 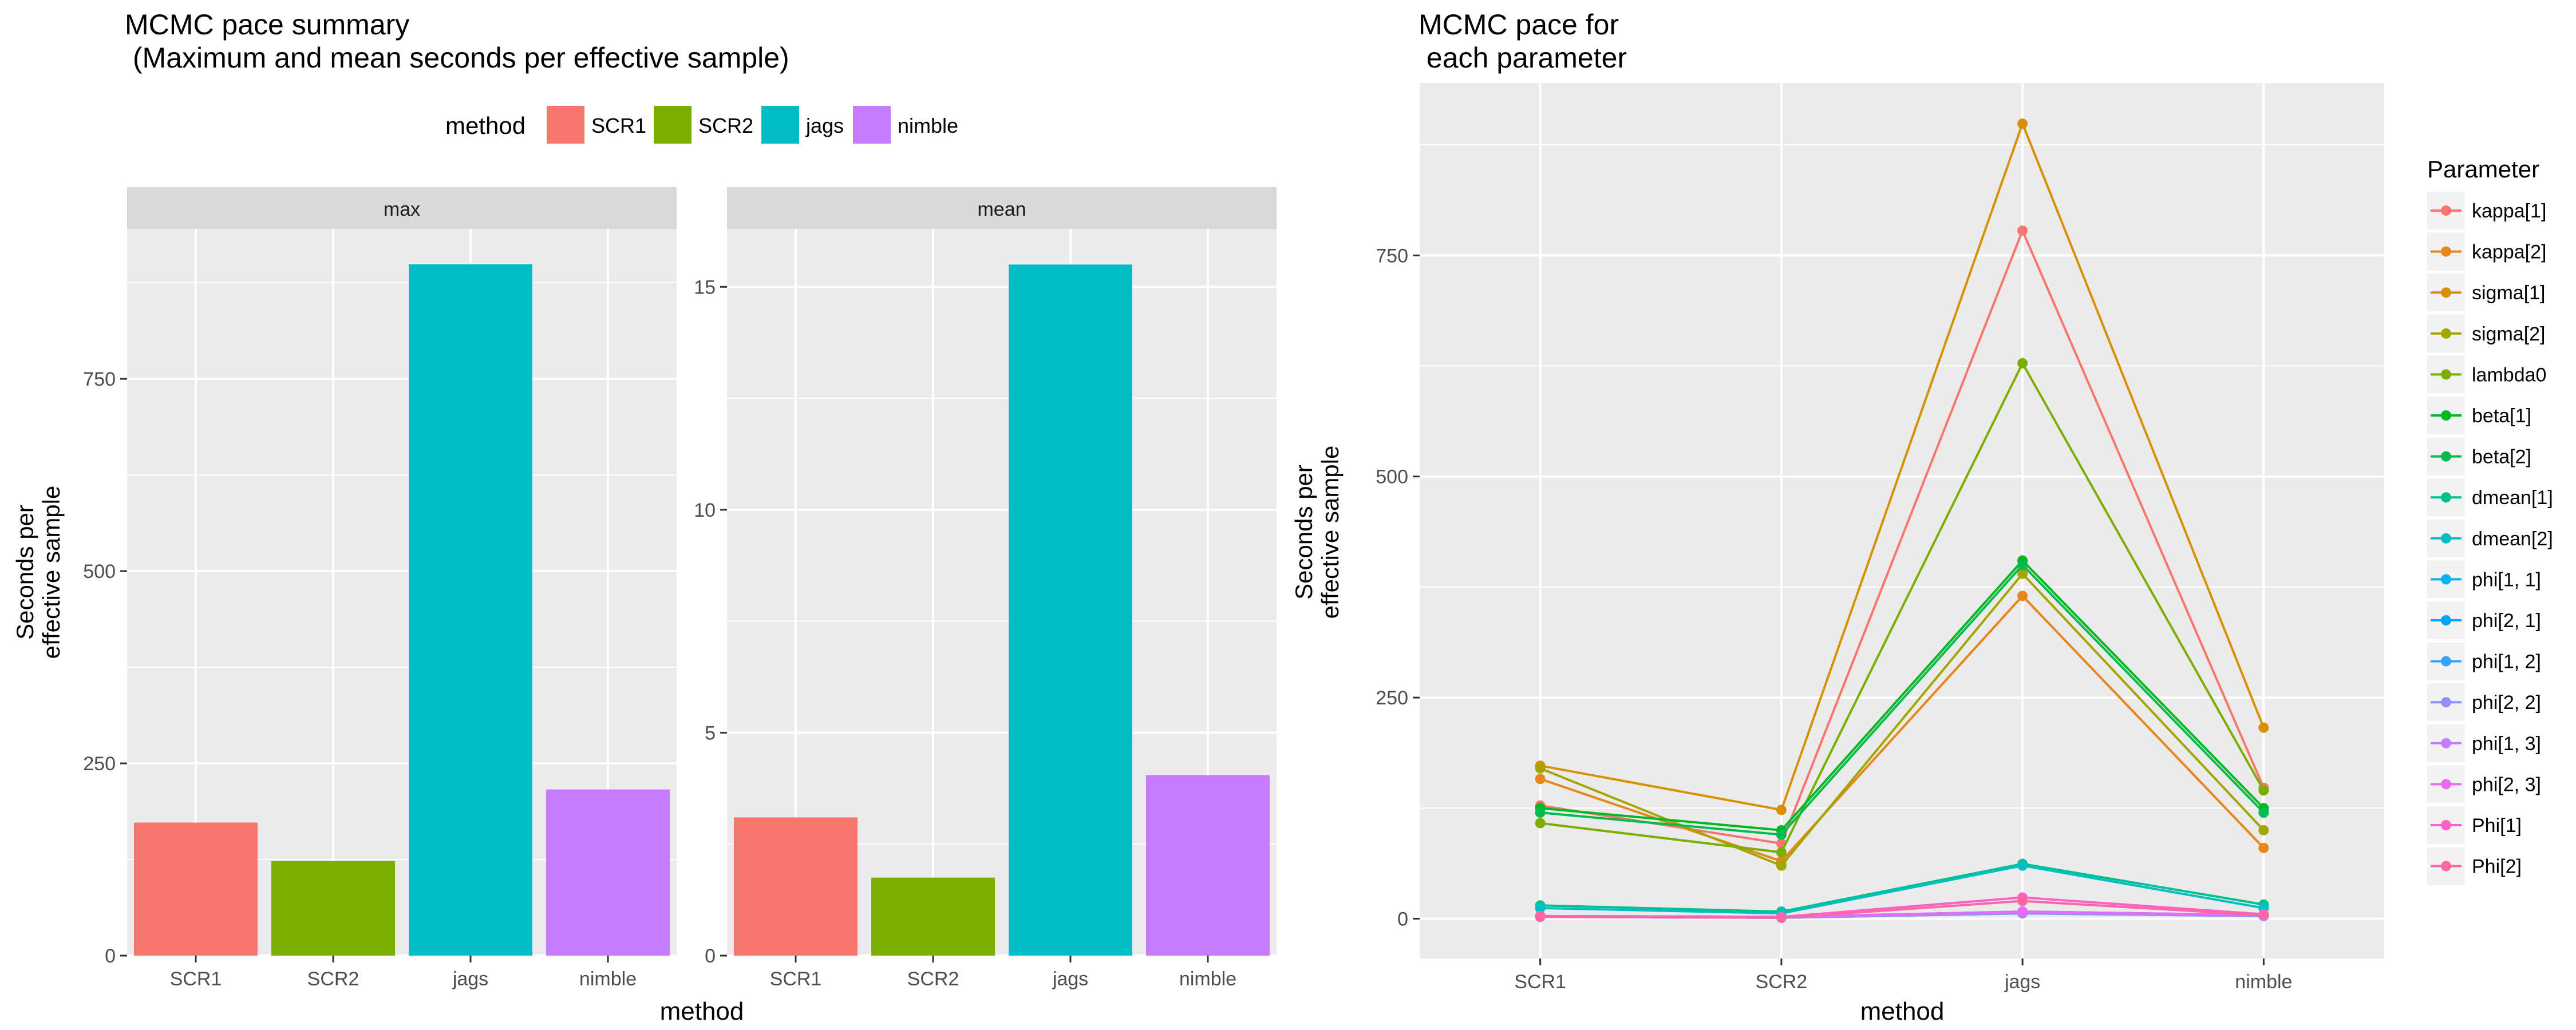 I want to click on facet-strip-label-mean: mean, so click(x=1001, y=209).